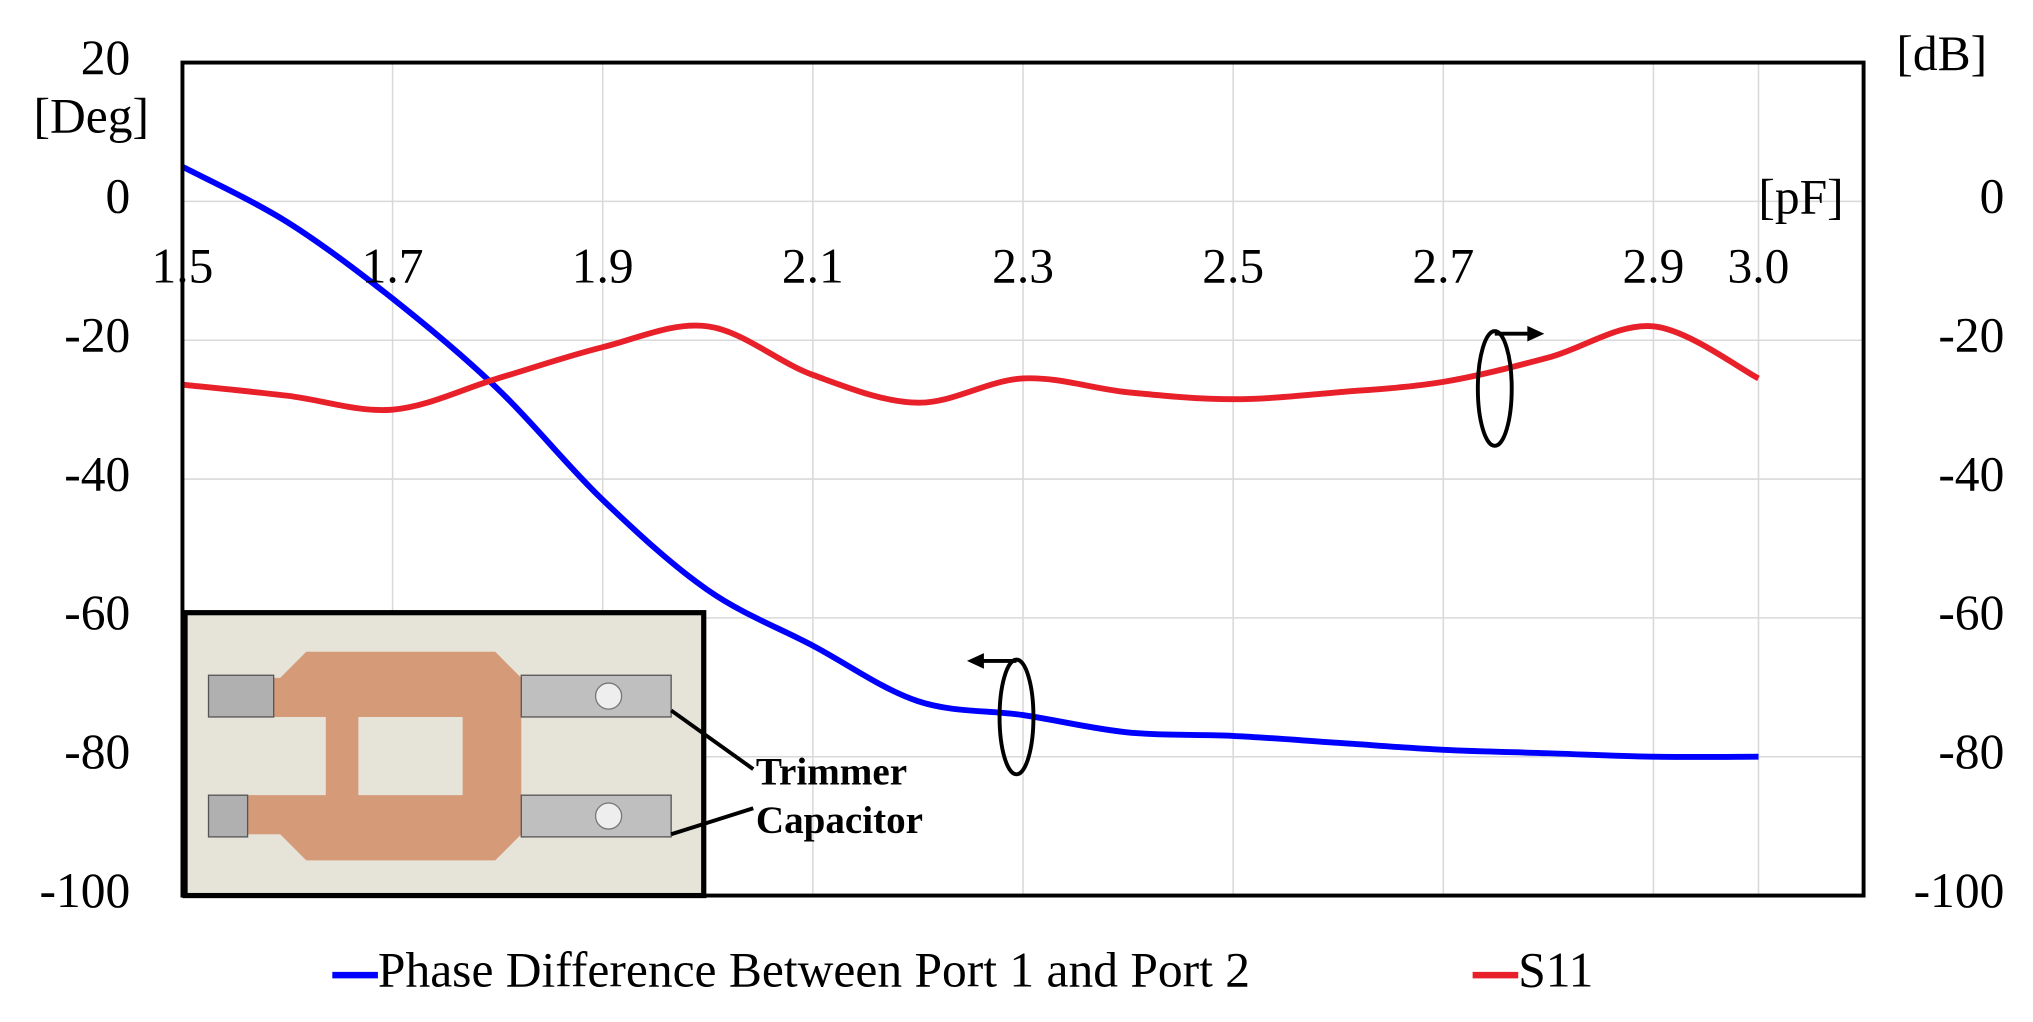 The width and height of the screenshot is (2033, 1022). Describe the element at coordinates (839, 820) in the screenshot. I see `annotation: Capacitor` at that location.